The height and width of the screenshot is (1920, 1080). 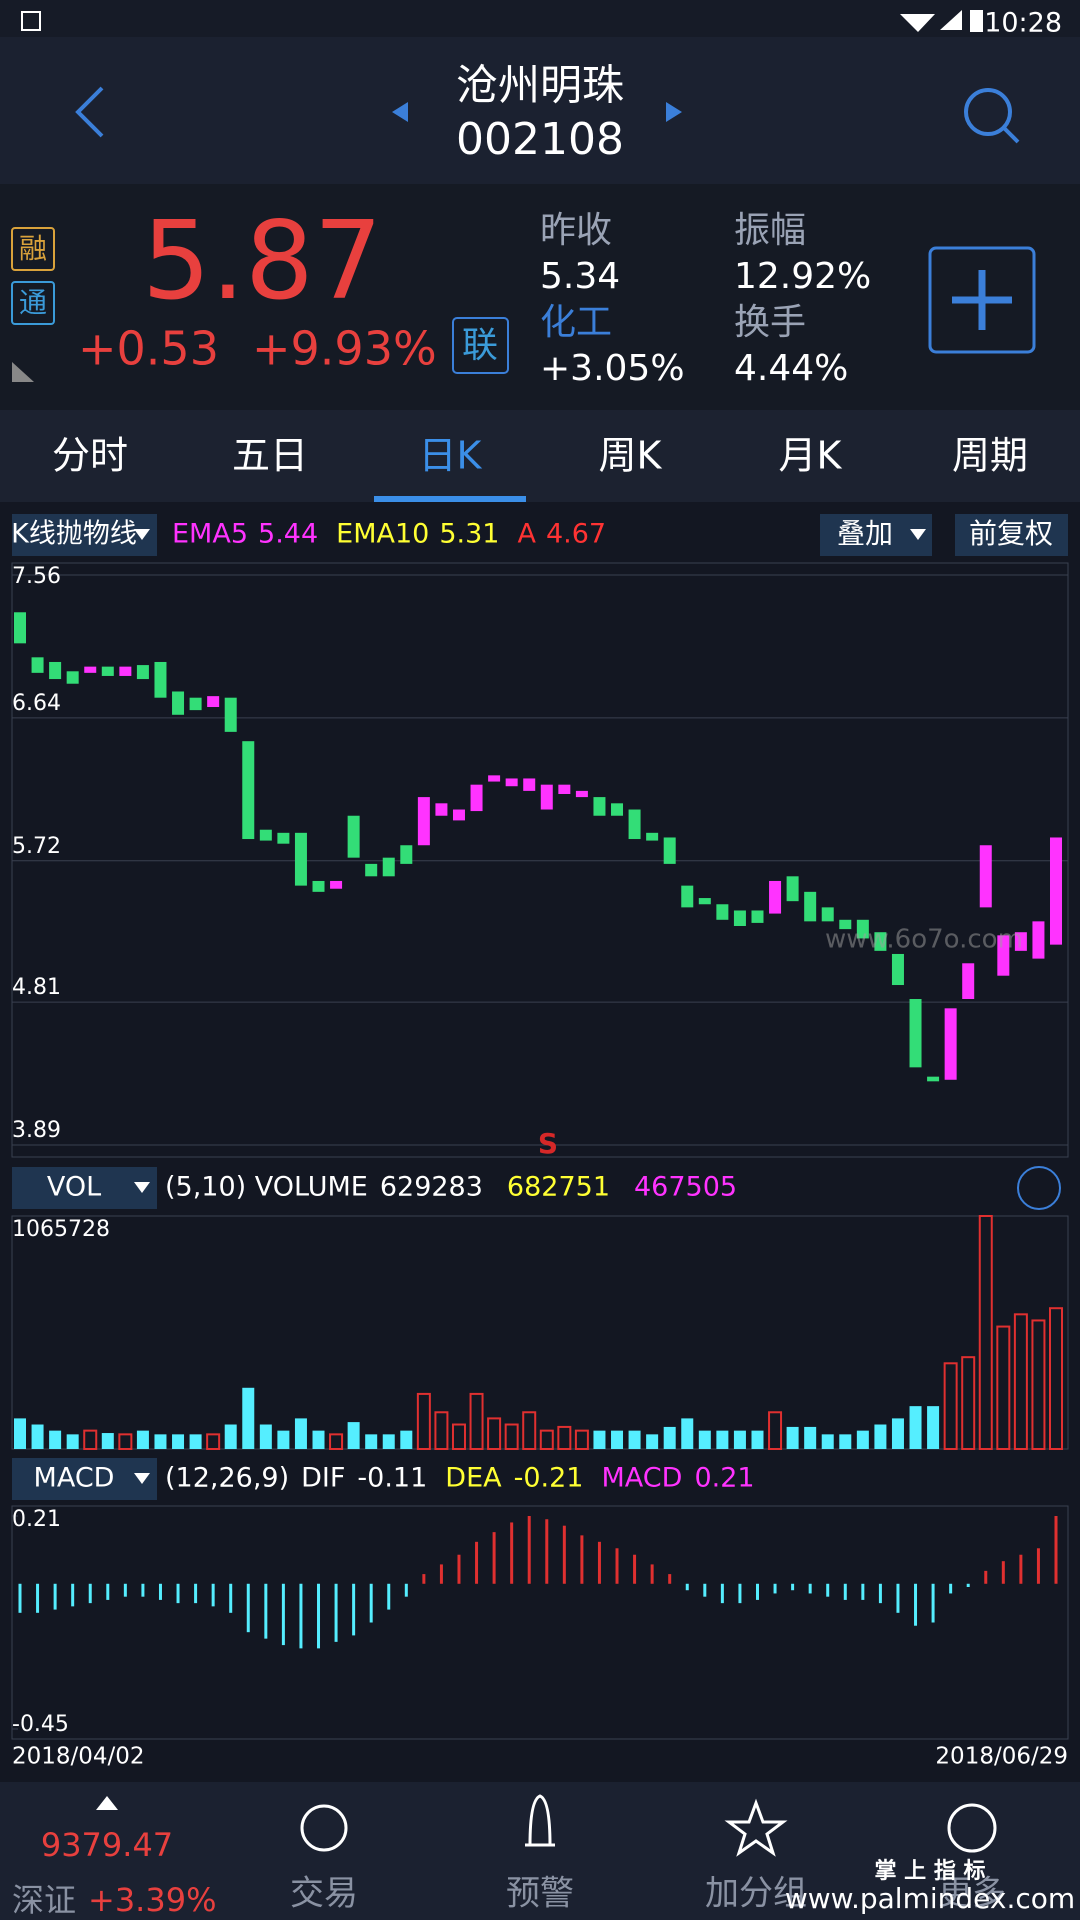 What do you see at coordinates (811, 456) in the screenshot?
I see `tab: 月K` at bounding box center [811, 456].